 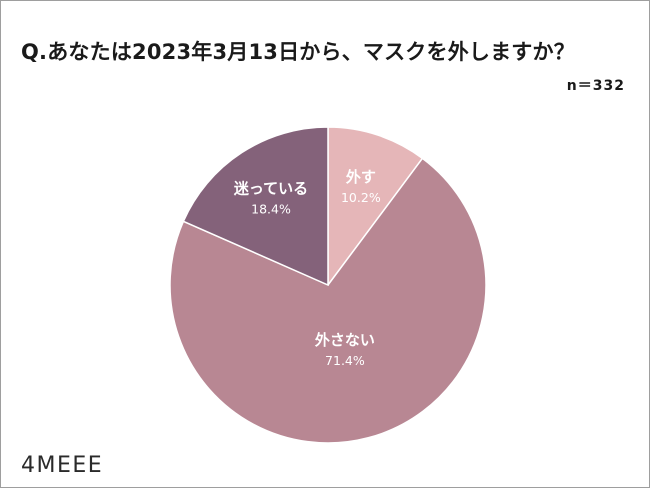 What do you see at coordinates (62, 465) in the screenshot?
I see `brand-logo: 4MEEE` at bounding box center [62, 465].